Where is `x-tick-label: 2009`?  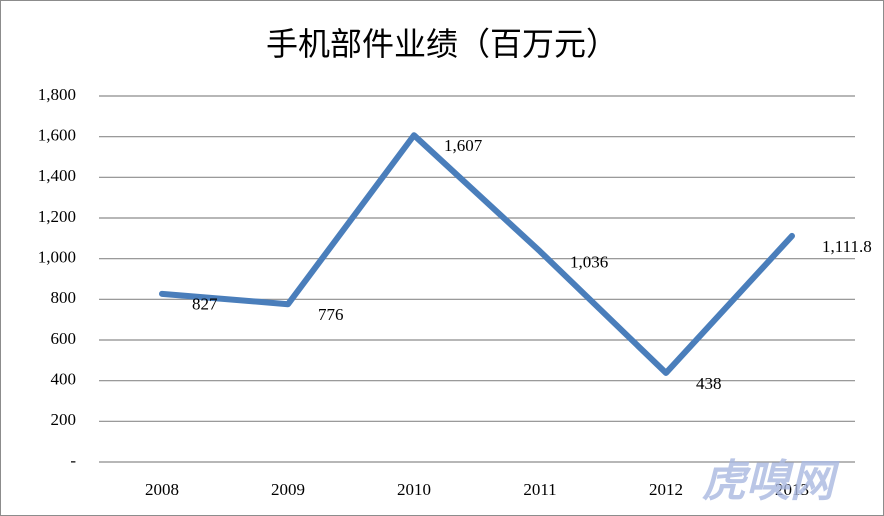
x-tick-label: 2009 is located at coordinates (288, 489).